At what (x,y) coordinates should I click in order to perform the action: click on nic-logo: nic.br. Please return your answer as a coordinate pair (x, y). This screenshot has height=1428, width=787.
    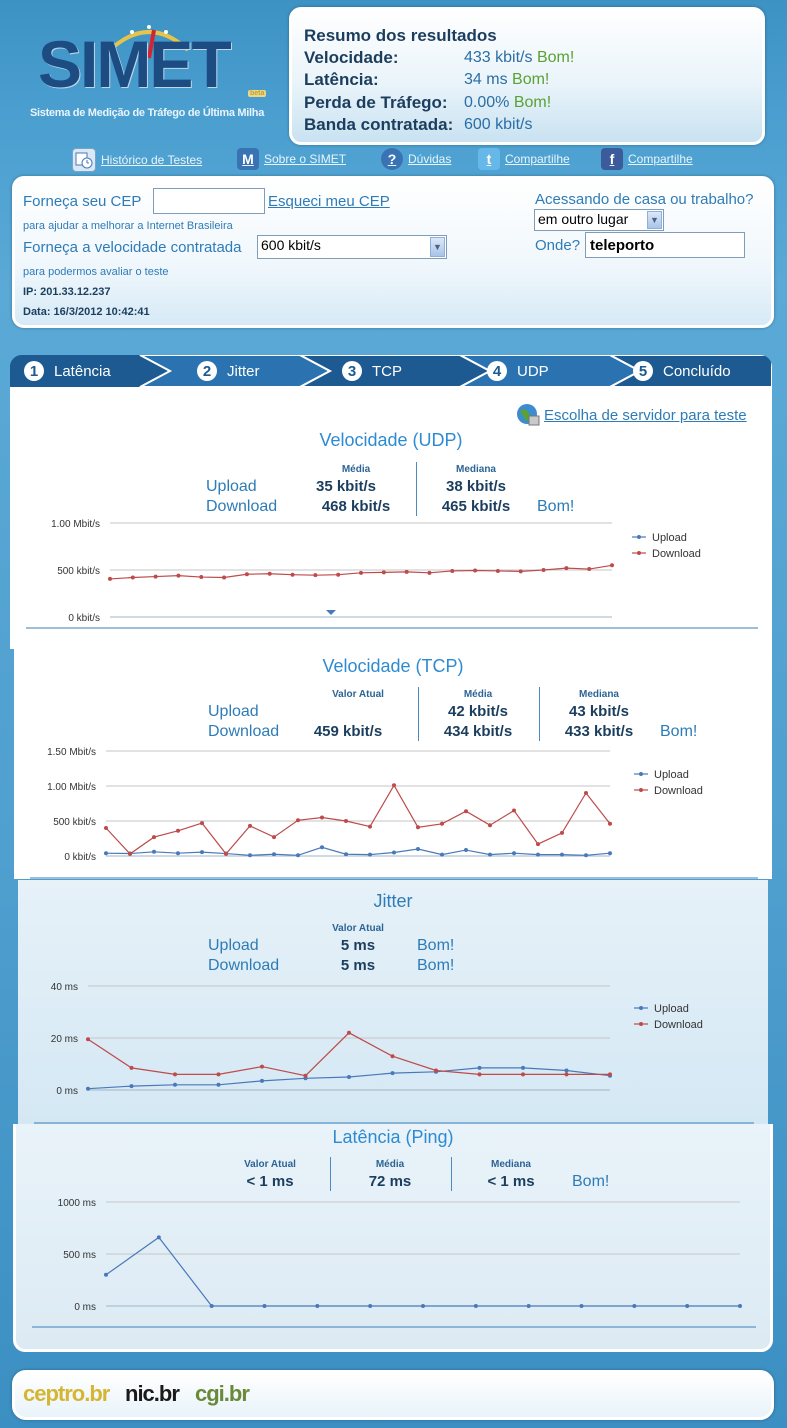
    Looking at the image, I should click on (152, 1393).